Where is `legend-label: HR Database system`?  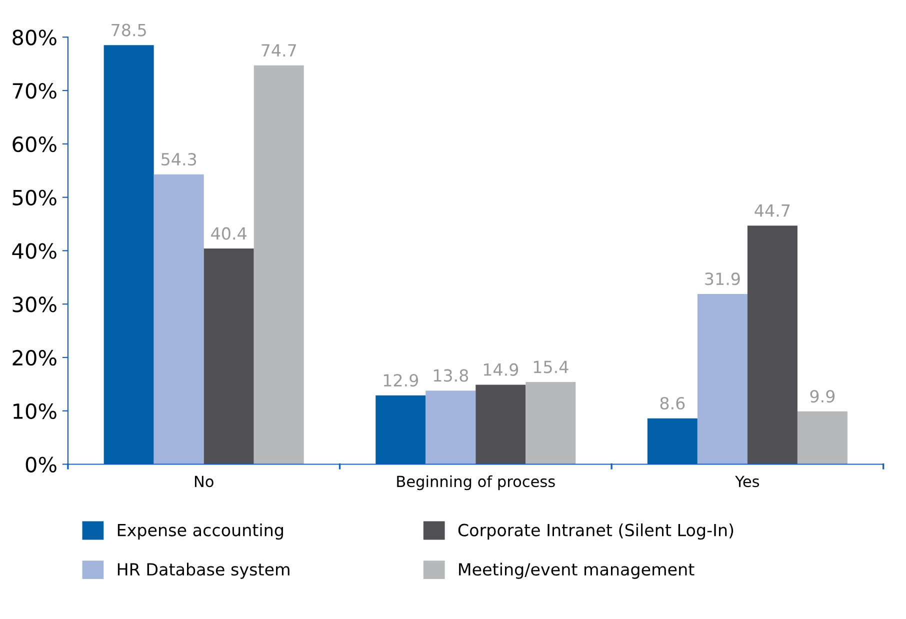 legend-label: HR Database system is located at coordinates (204, 570).